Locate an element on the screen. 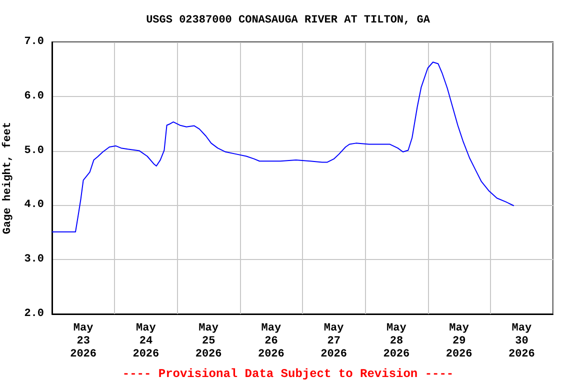 The width and height of the screenshot is (576, 384). y-tick-label: 7.0 is located at coordinates (34, 42).